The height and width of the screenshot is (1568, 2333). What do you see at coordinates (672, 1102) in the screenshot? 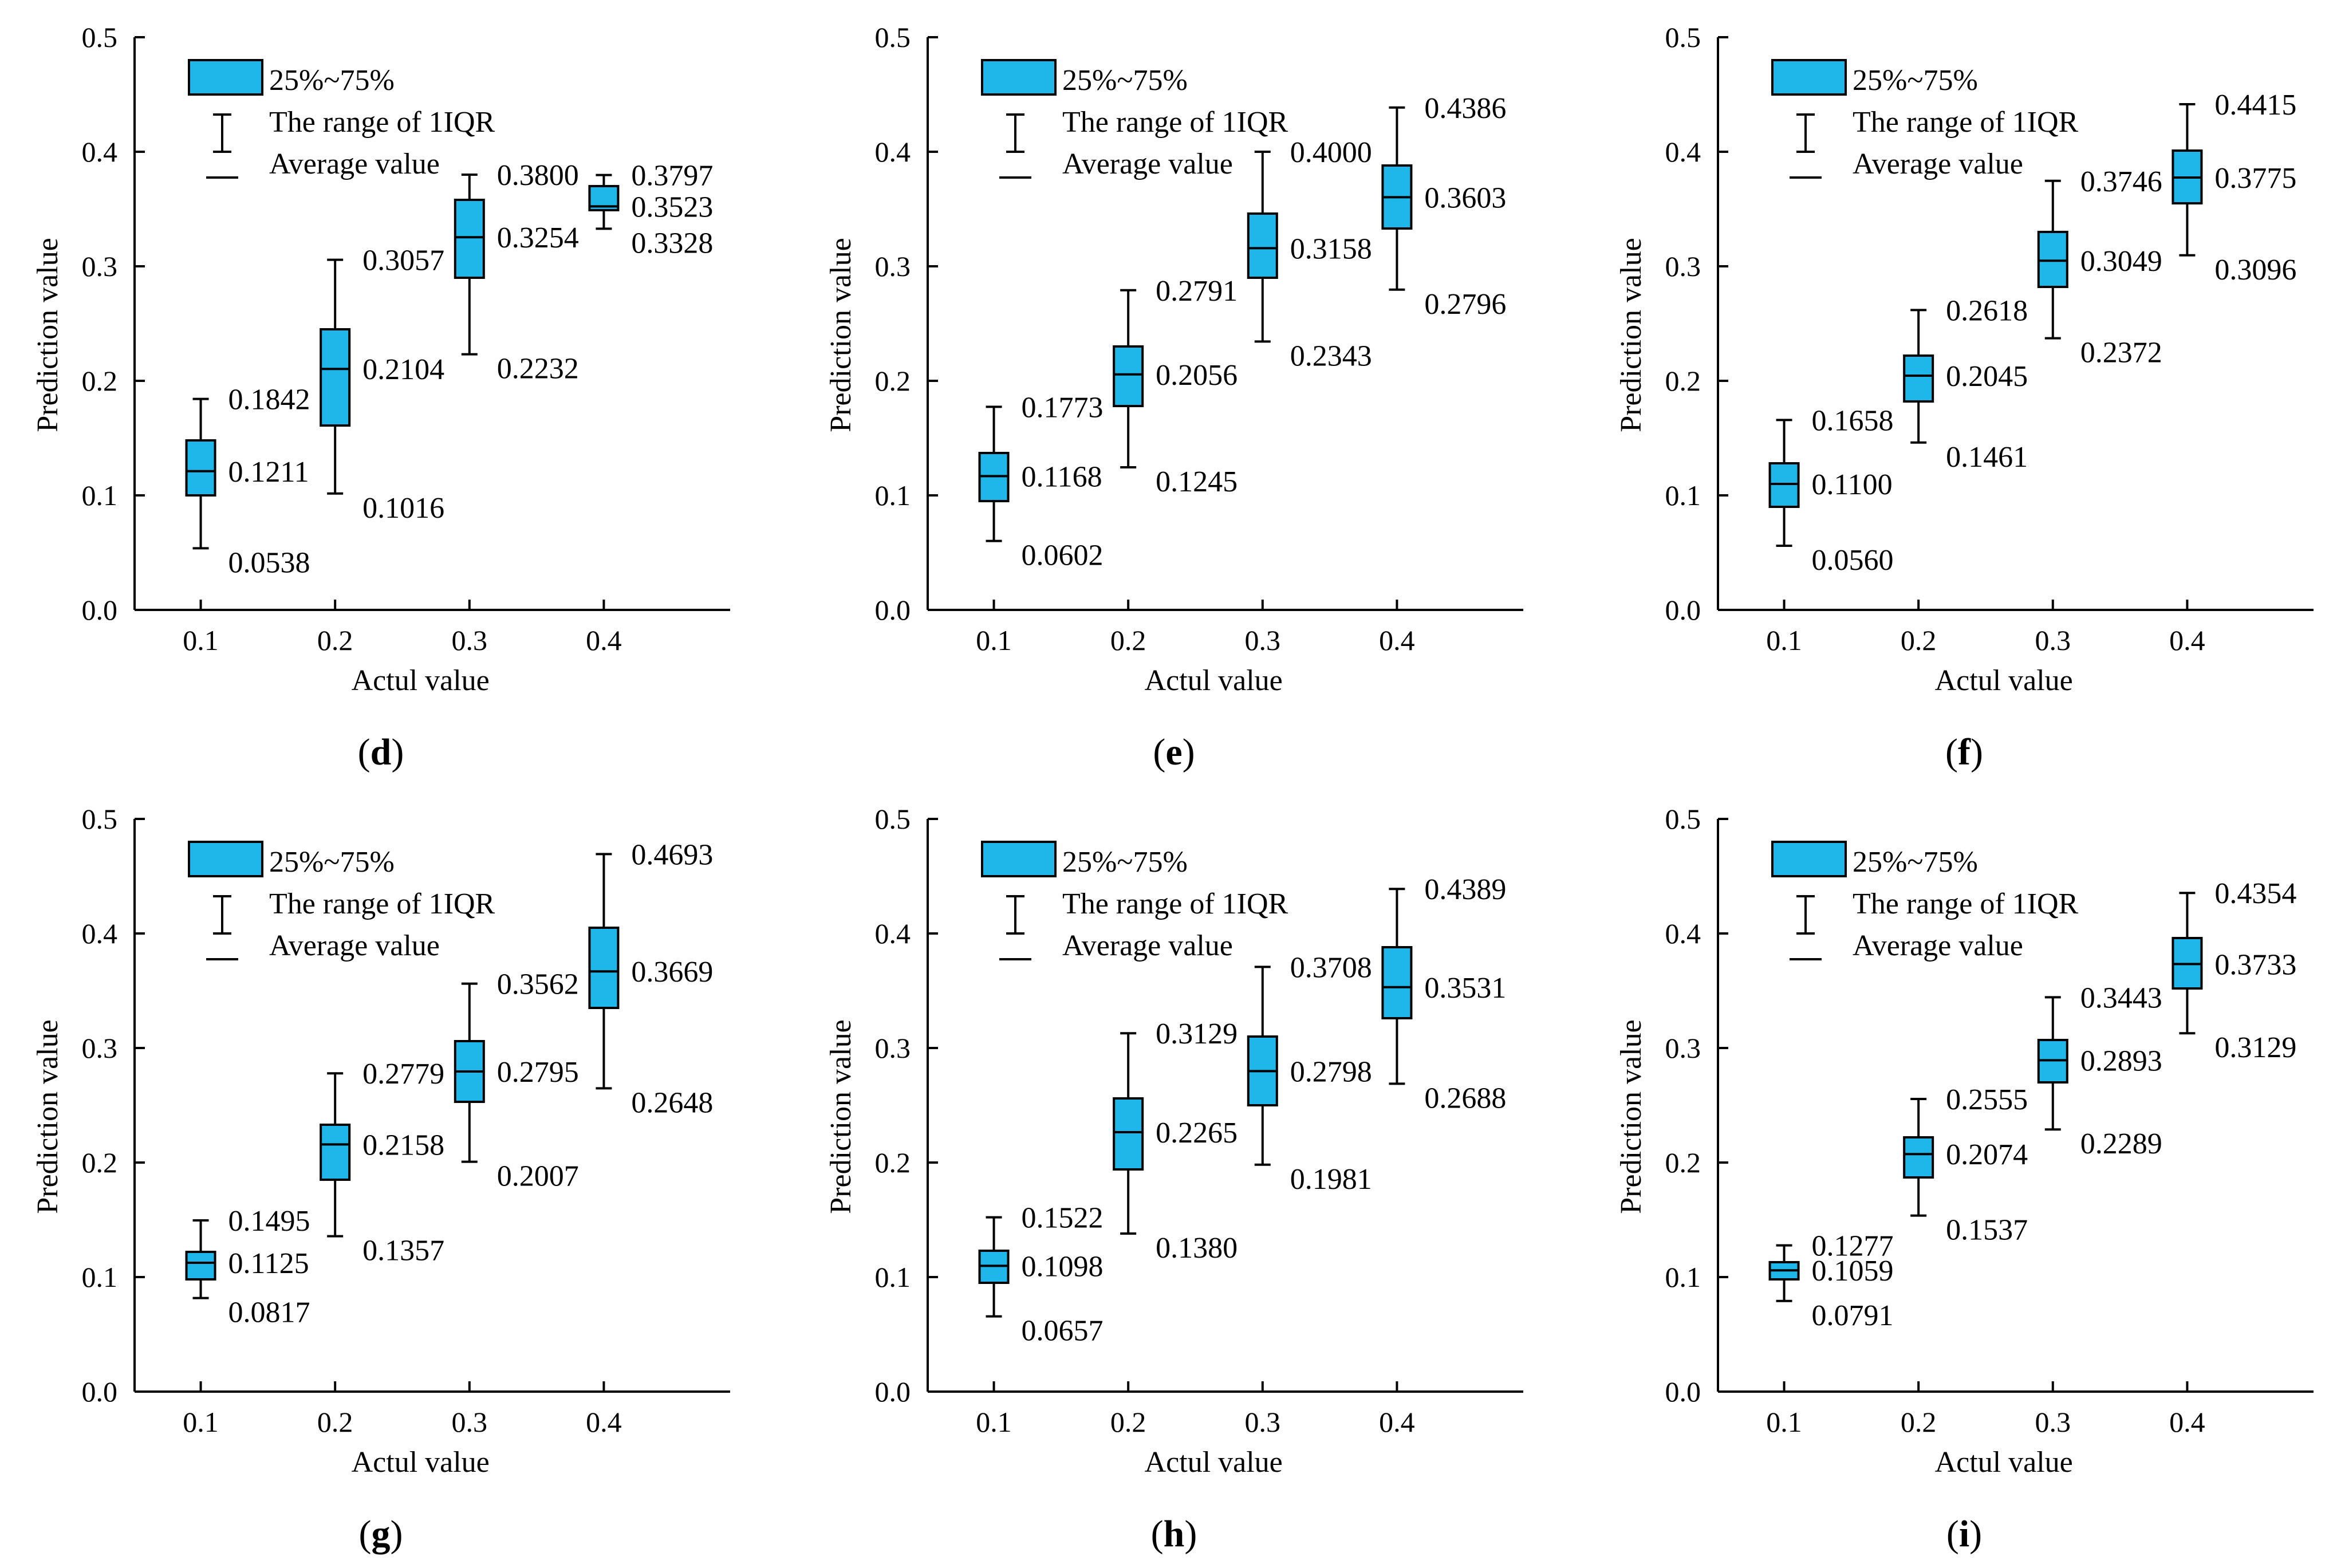
I see `value-annotation: 0.2648` at bounding box center [672, 1102].